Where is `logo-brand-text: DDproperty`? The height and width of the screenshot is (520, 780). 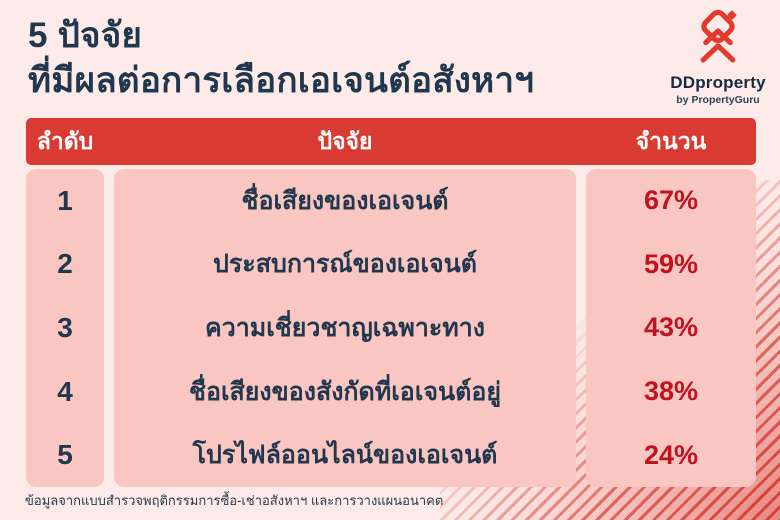
logo-brand-text: DDproperty is located at coordinates (718, 82).